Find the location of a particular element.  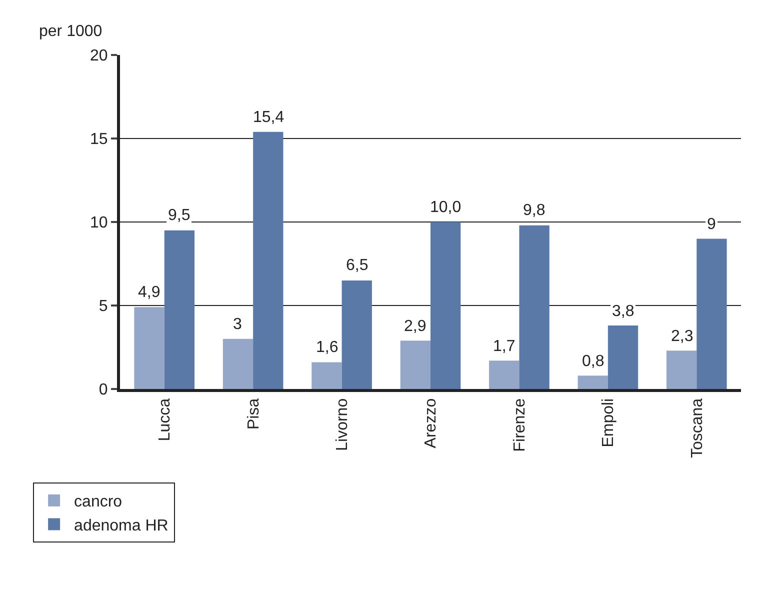

y-tick-label: 0 is located at coordinates (103, 390).